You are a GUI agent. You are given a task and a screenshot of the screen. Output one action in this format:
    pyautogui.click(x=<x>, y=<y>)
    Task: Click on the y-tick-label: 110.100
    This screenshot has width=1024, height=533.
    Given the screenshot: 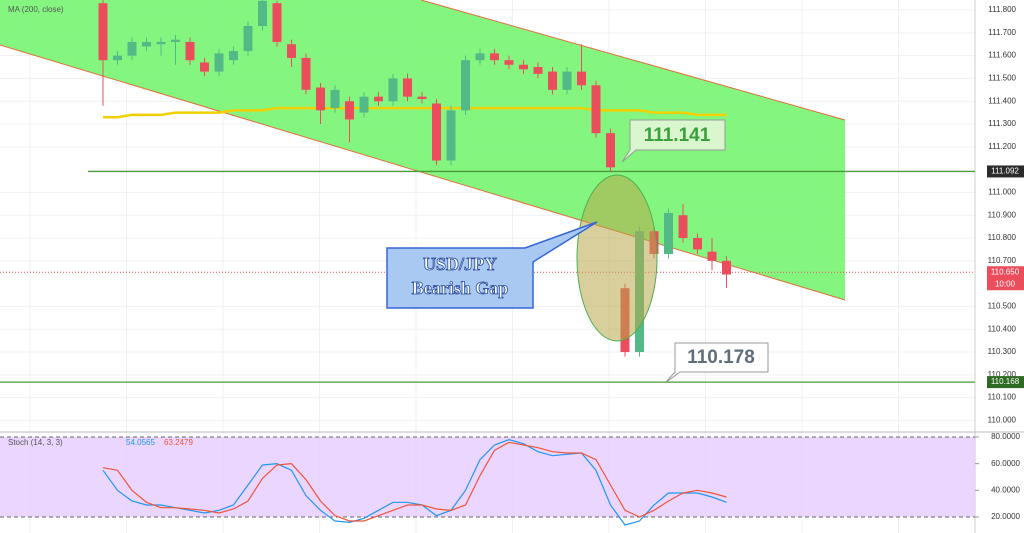 What is the action you would take?
    pyautogui.click(x=1002, y=397)
    